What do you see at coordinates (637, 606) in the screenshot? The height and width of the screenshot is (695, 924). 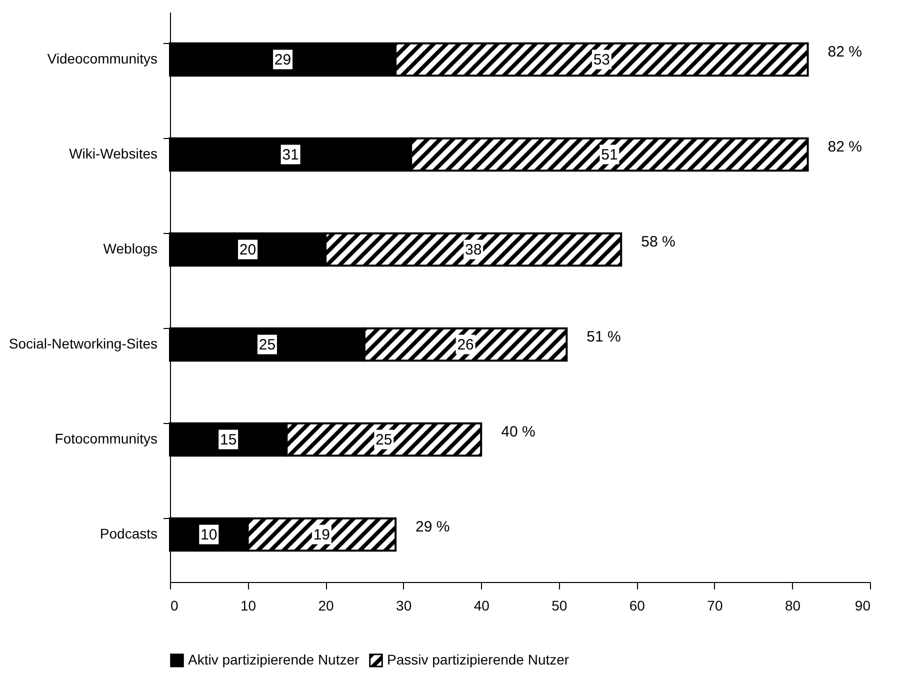 I see `x-tick-label: 60` at bounding box center [637, 606].